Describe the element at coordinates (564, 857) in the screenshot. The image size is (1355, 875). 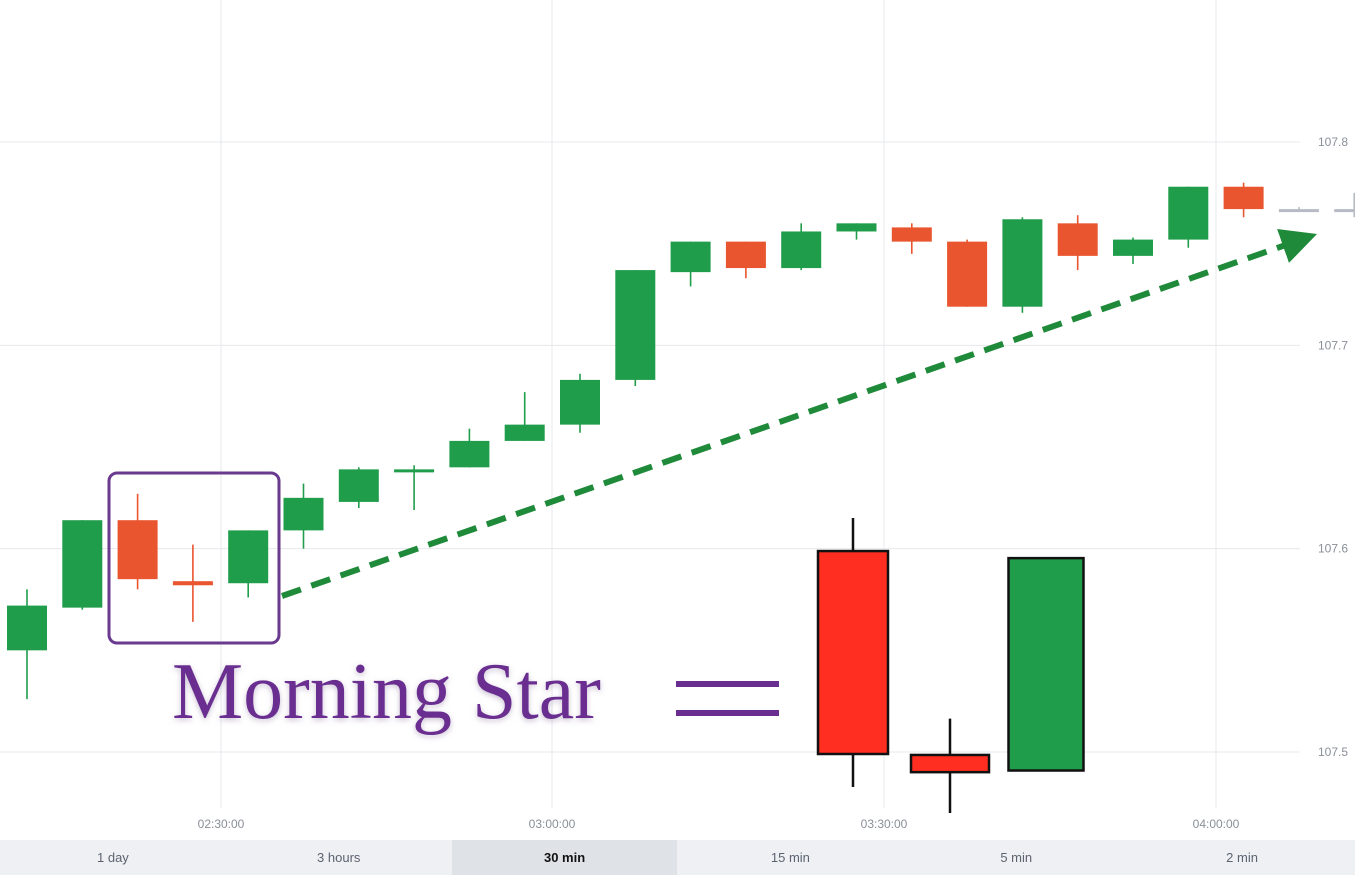
I see `tab-30-min: 30 min` at that location.